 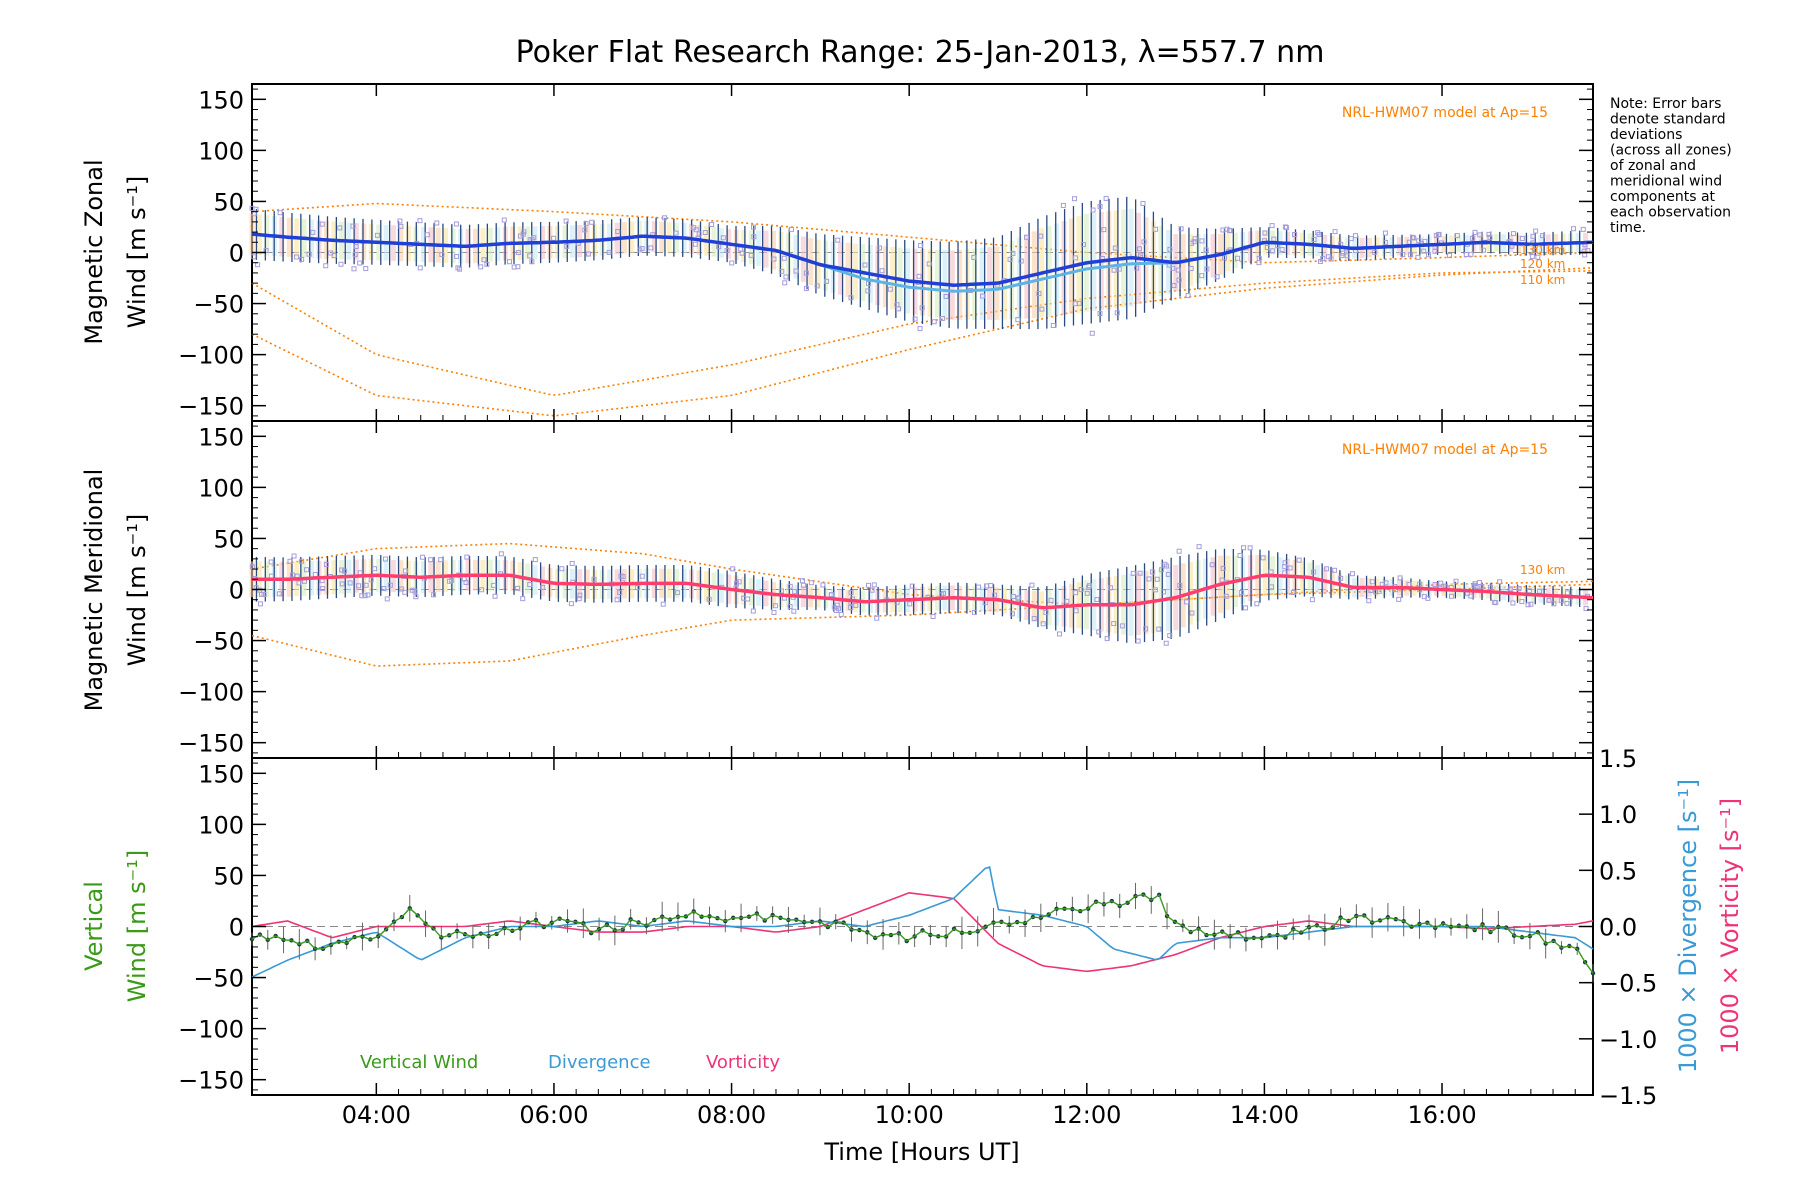 What do you see at coordinates (1542, 264) in the screenshot?
I see `zonal-altitude-label: 120 km` at bounding box center [1542, 264].